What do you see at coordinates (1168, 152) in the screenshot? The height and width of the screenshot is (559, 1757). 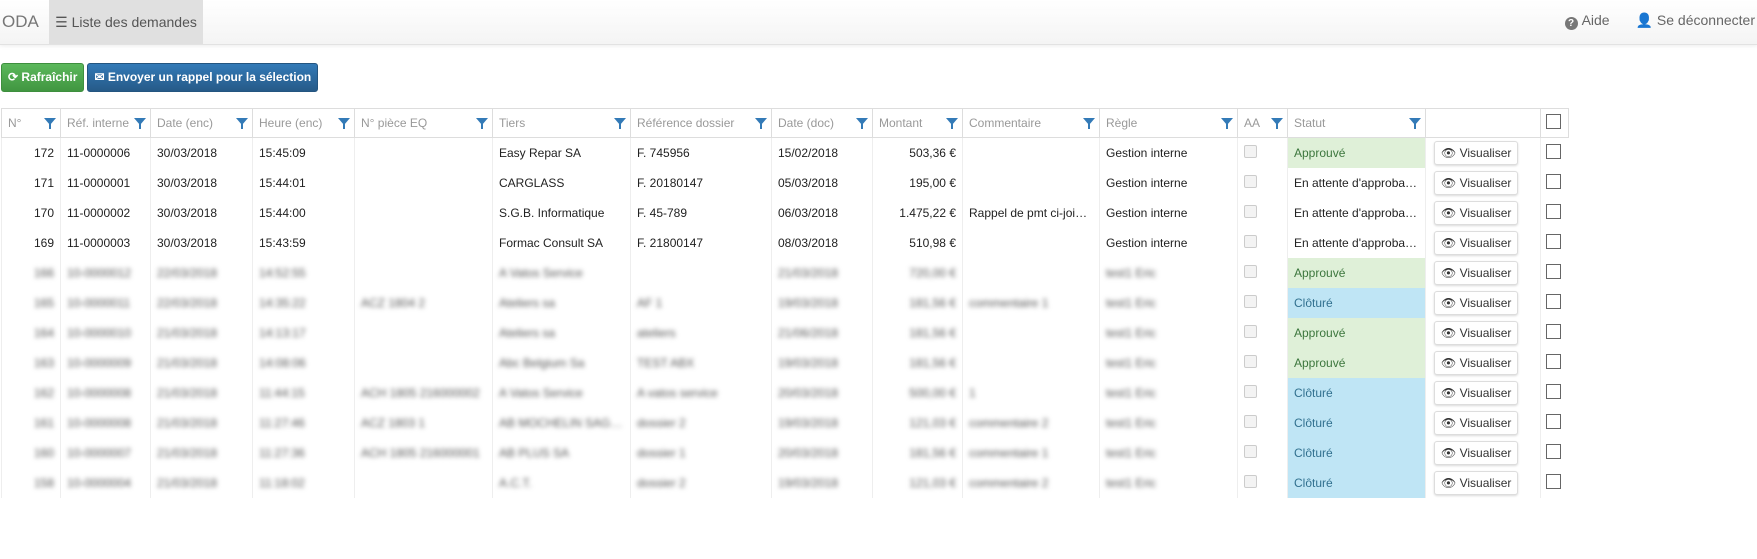 I see `cell-10: Gestion interne` at bounding box center [1168, 152].